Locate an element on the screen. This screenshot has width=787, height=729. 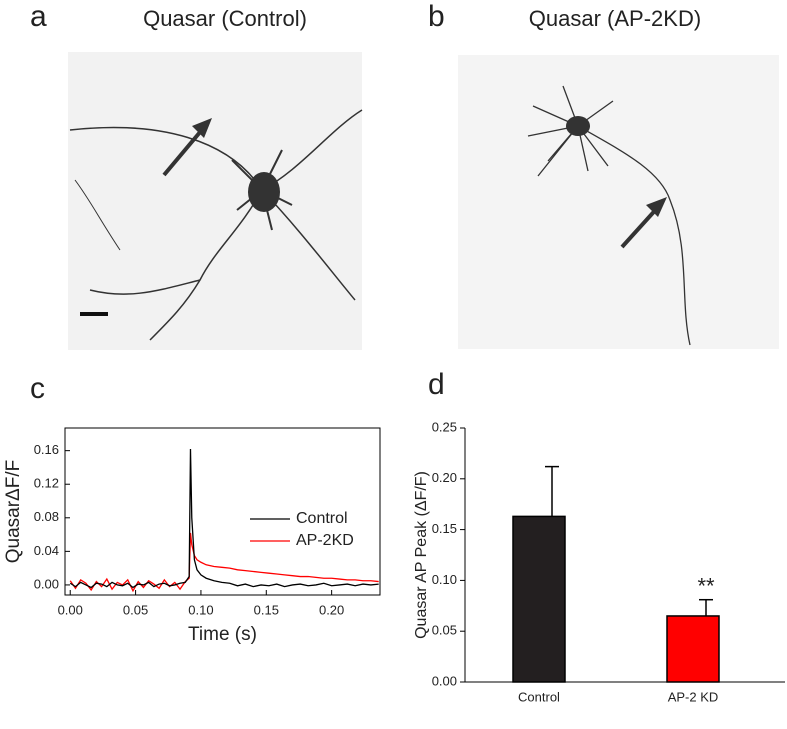
x-tick-label: 0.20 is located at coordinates (331, 609).